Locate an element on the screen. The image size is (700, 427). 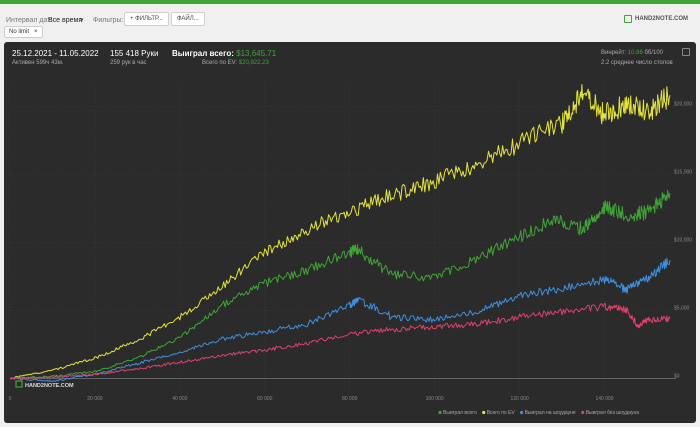
filter-chip: No limit × is located at coordinates (23, 32).